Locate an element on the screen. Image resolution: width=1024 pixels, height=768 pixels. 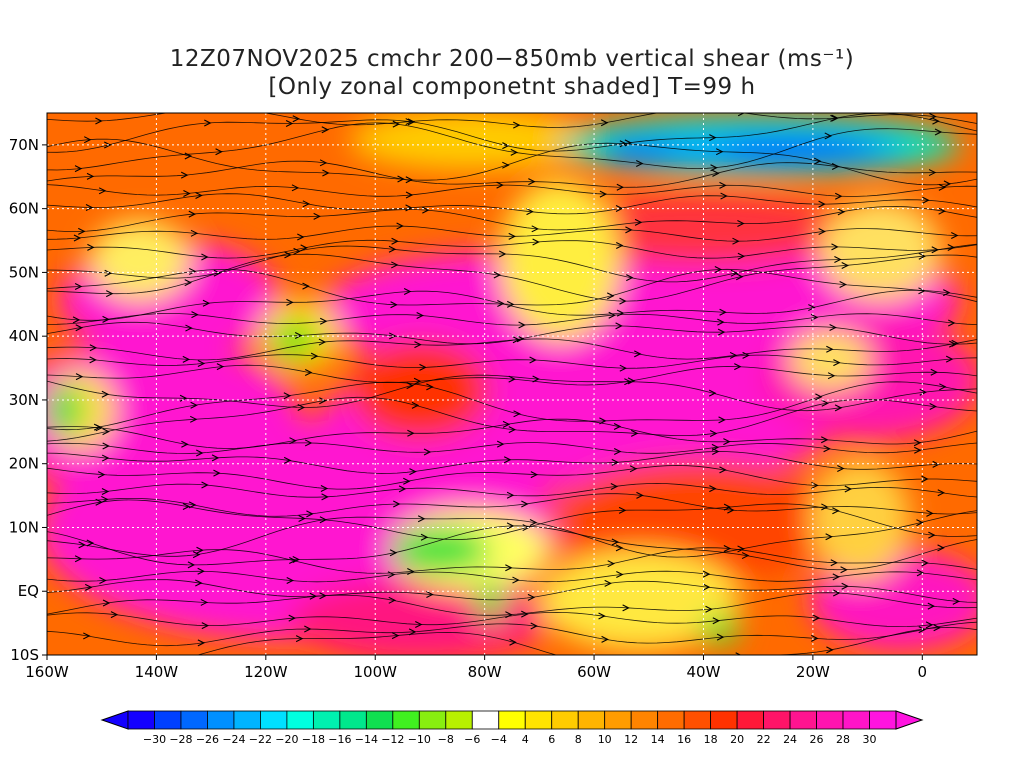
colorbar-label: −24 is located at coordinates (233, 739).